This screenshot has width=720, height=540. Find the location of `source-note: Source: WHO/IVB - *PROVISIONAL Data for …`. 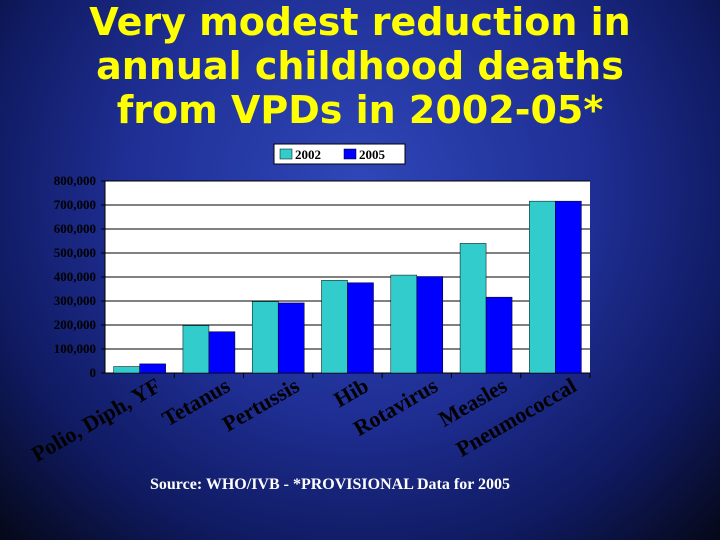

source-note: Source: WHO/IVB - *PROVISIONAL Data for … is located at coordinates (330, 484).